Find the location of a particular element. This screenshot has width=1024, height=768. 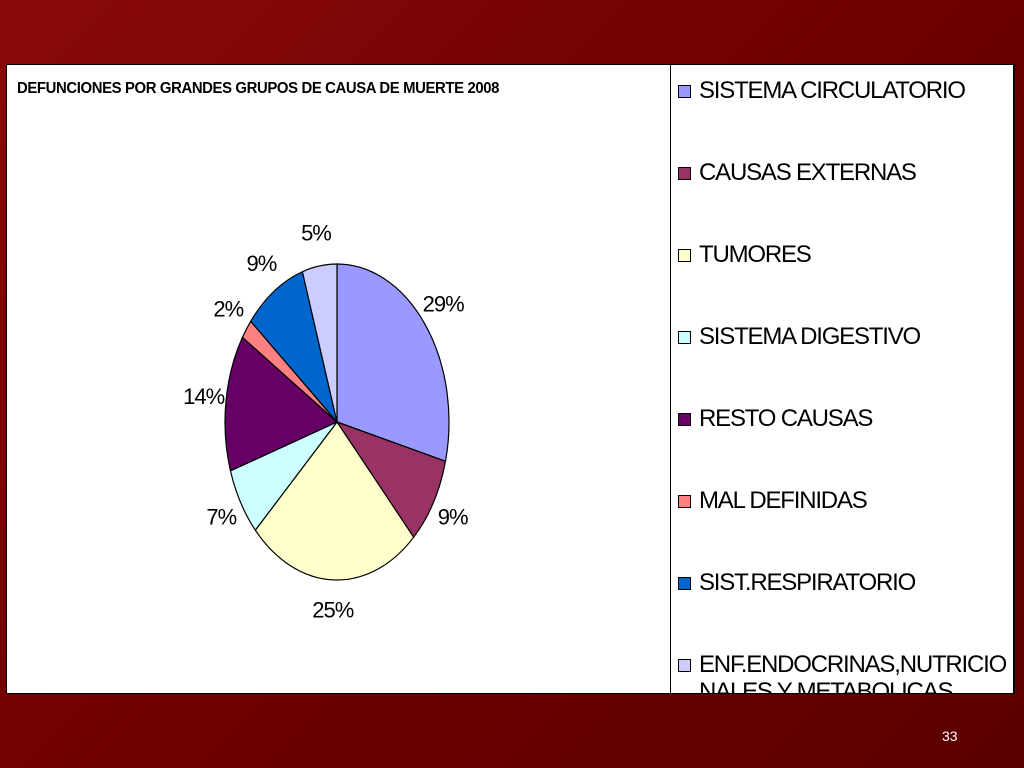

slice-label-6: 2% is located at coordinates (228, 308).